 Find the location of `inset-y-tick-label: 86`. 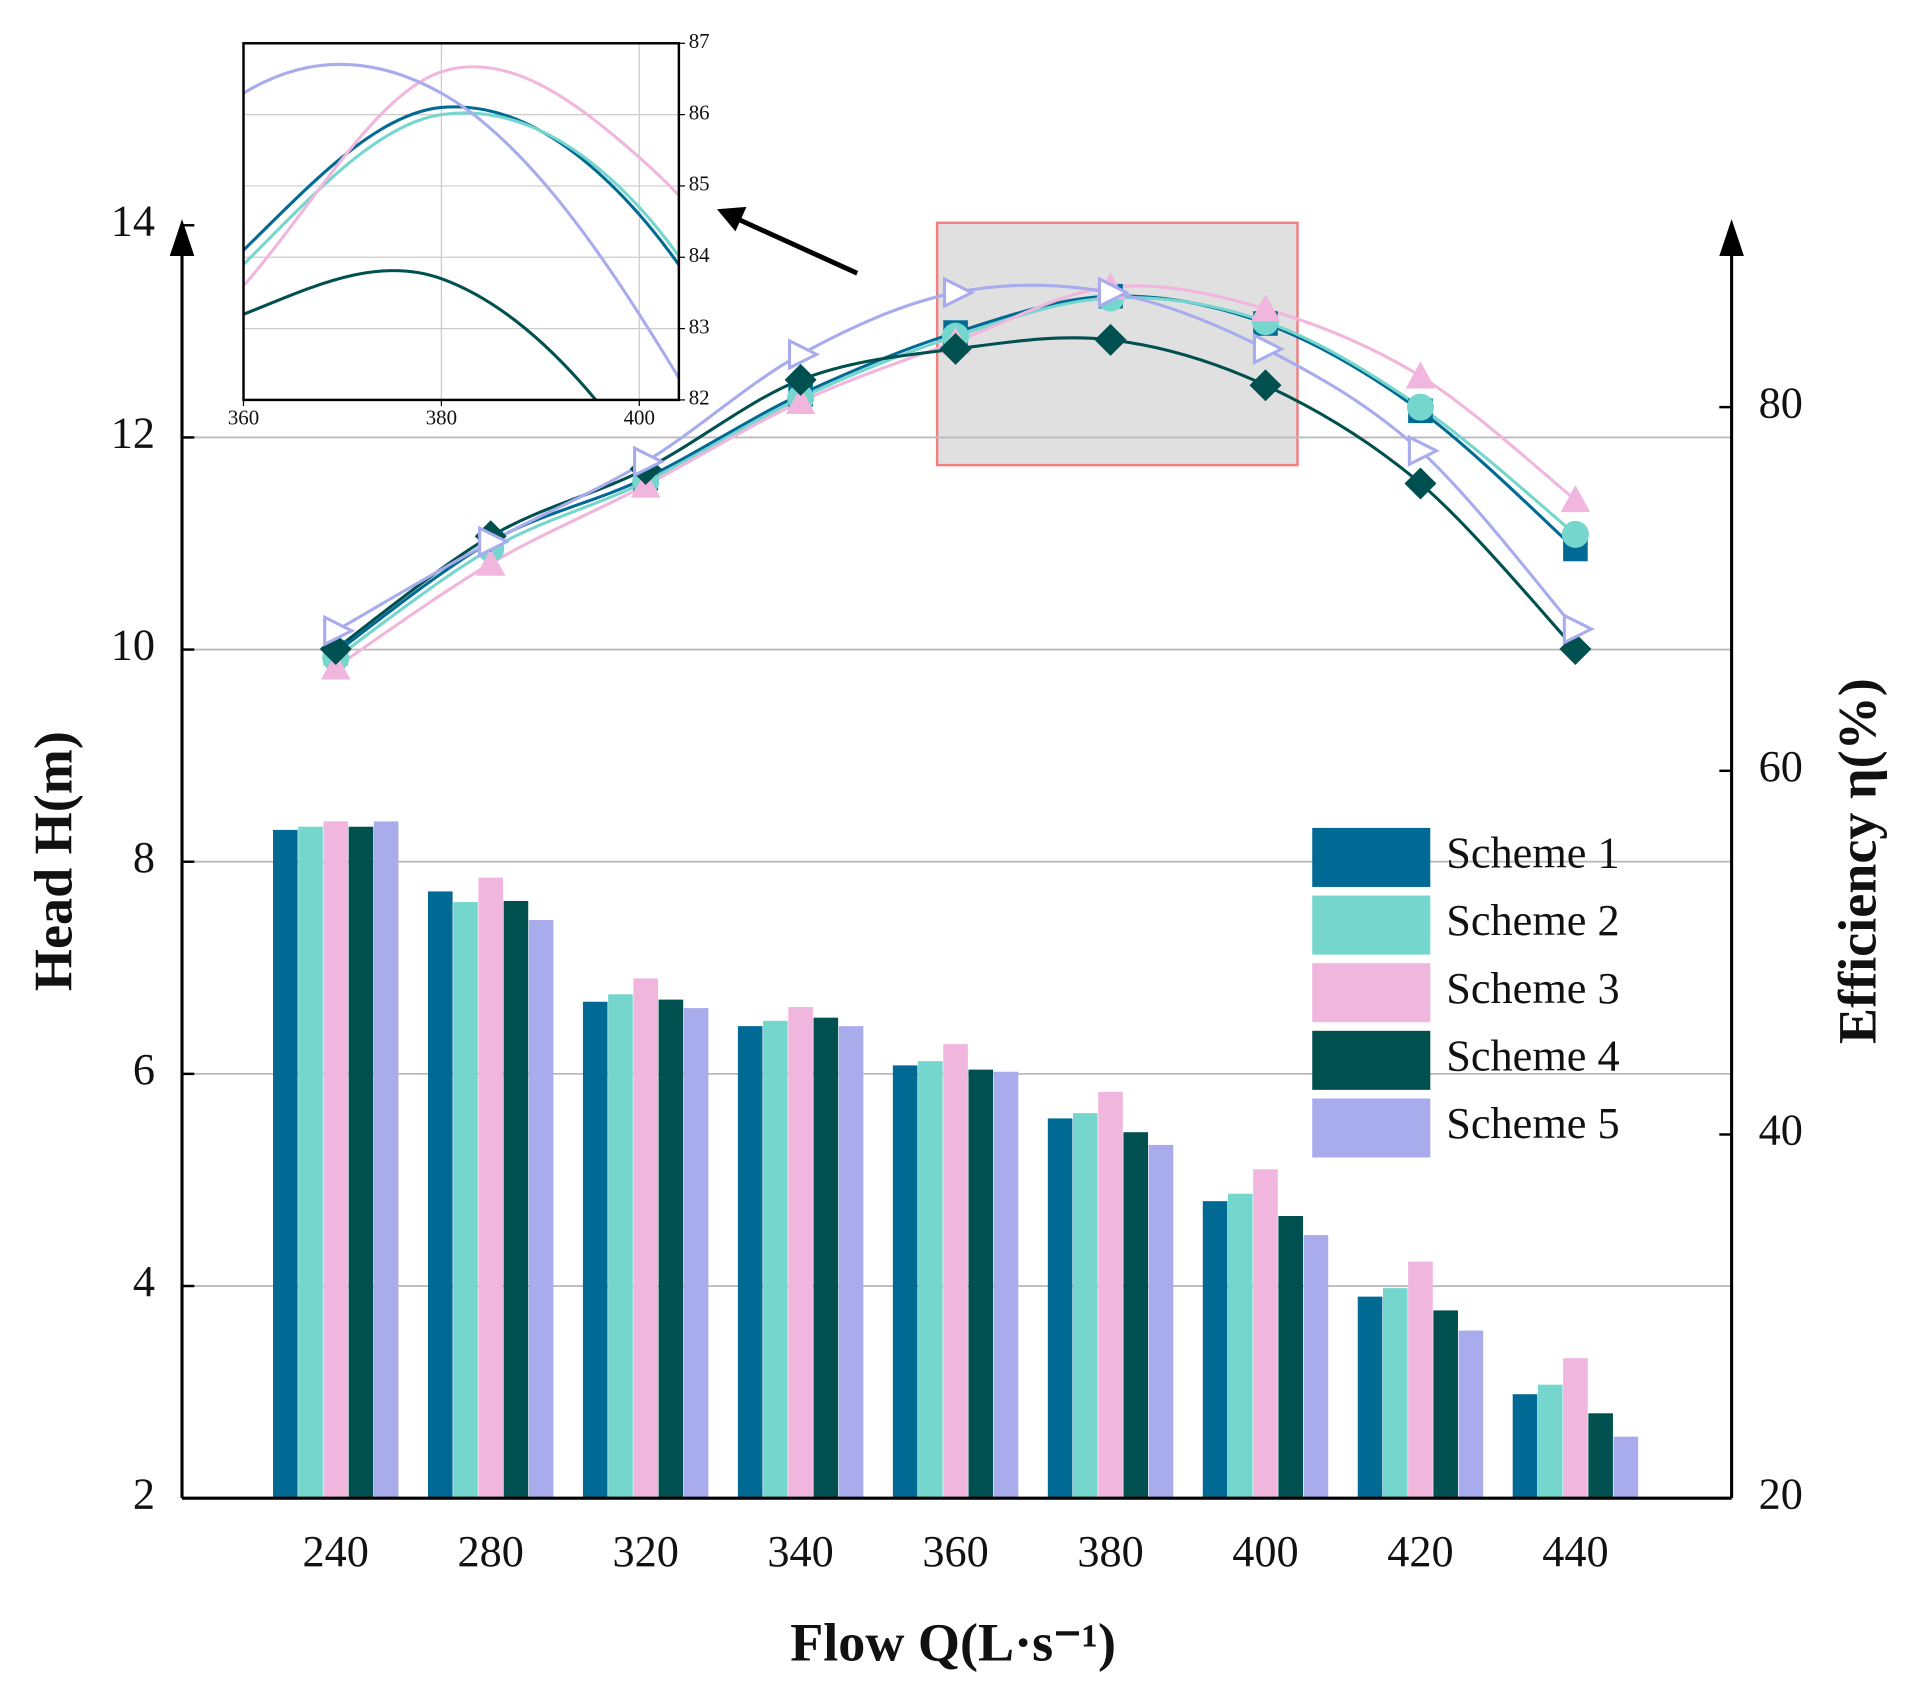

inset-y-tick-label: 86 is located at coordinates (699, 112).